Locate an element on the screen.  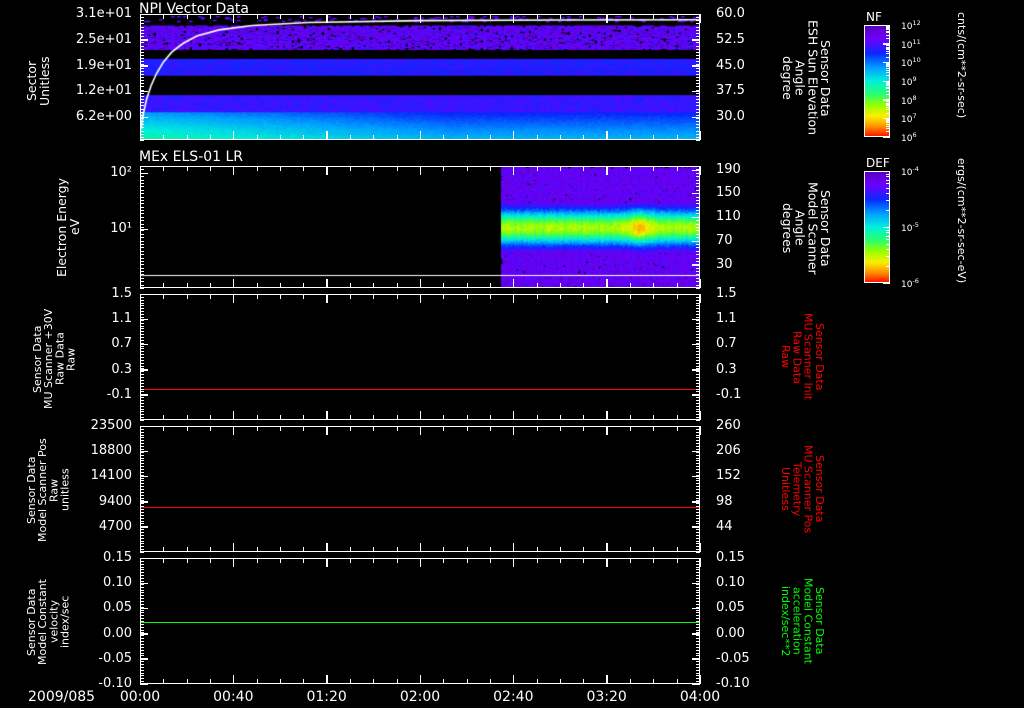
panel-scanner-pos-right-tick-label: 206 is located at coordinates (728, 451).